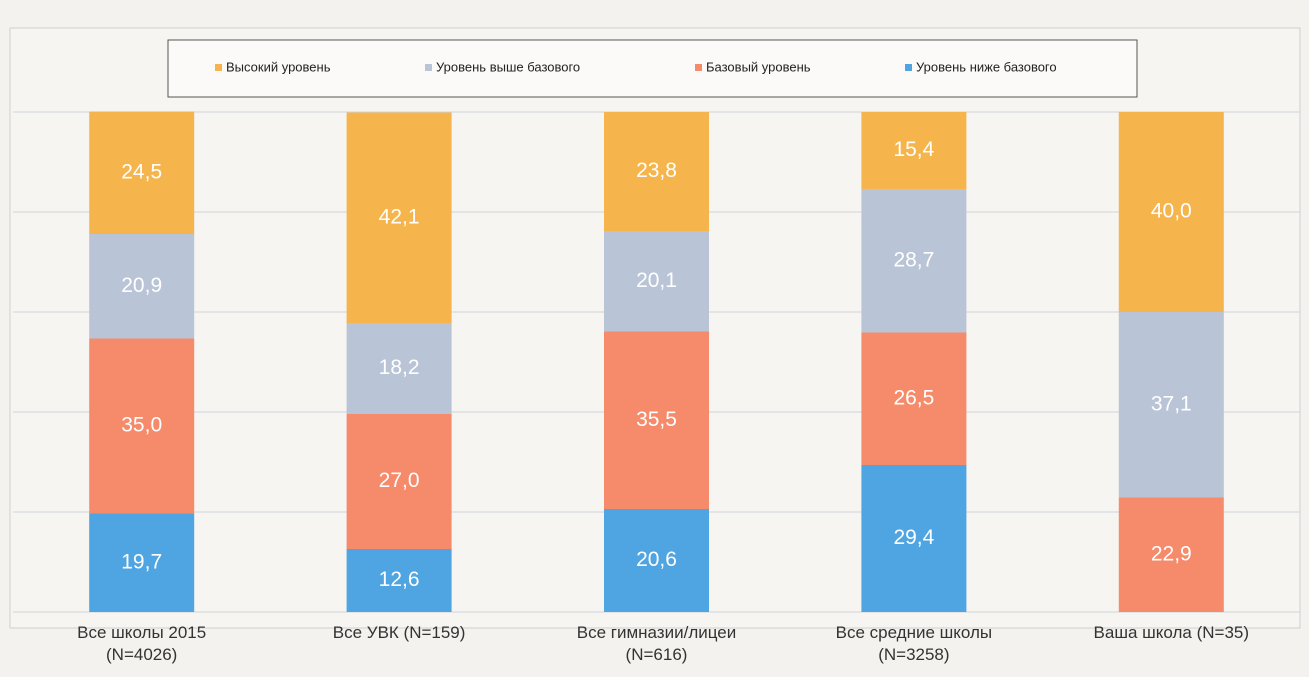 The width and height of the screenshot is (1309, 677). I want to click on data-label: 35,0, so click(141, 425).